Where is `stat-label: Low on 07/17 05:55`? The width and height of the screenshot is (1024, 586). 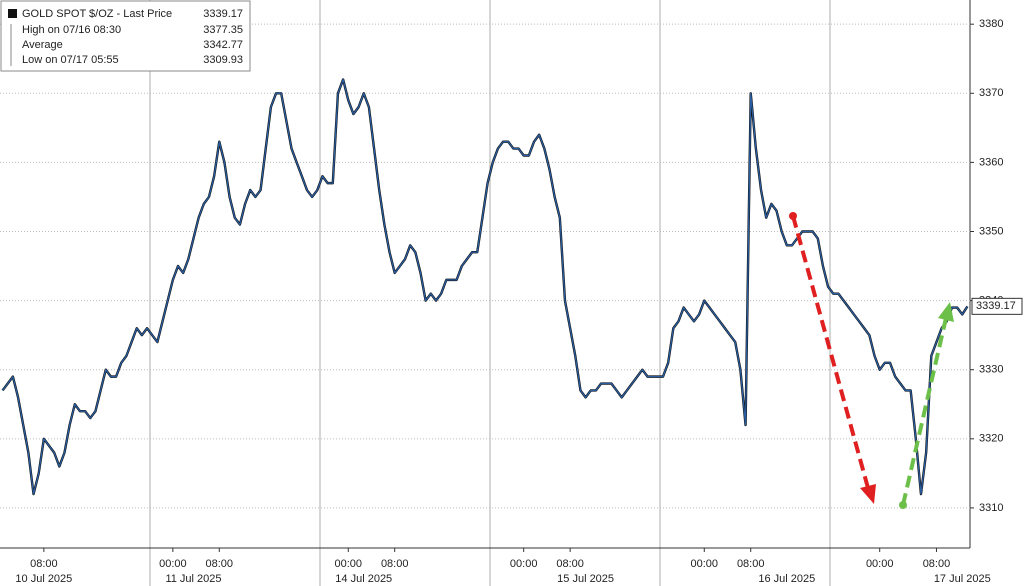
stat-label: Low on 07/17 05:55 is located at coordinates (70, 60).